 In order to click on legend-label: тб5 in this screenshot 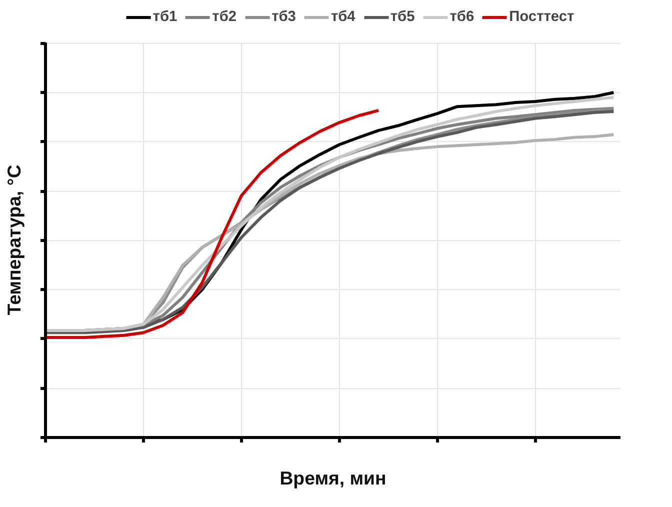, I will do `click(402, 17)`.